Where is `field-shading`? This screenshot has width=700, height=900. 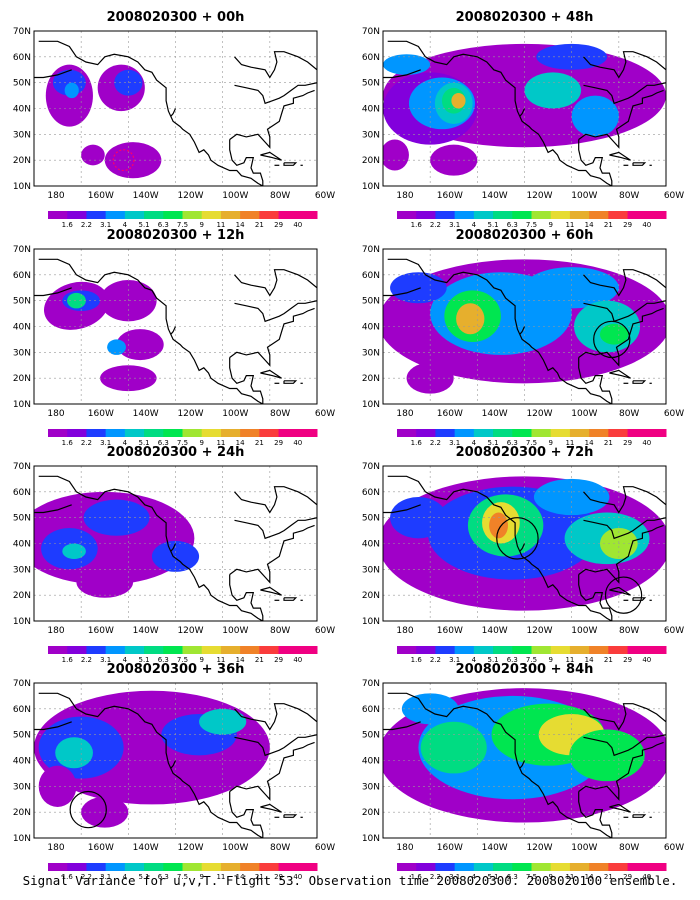 field-shading is located at coordinates (103, 336).